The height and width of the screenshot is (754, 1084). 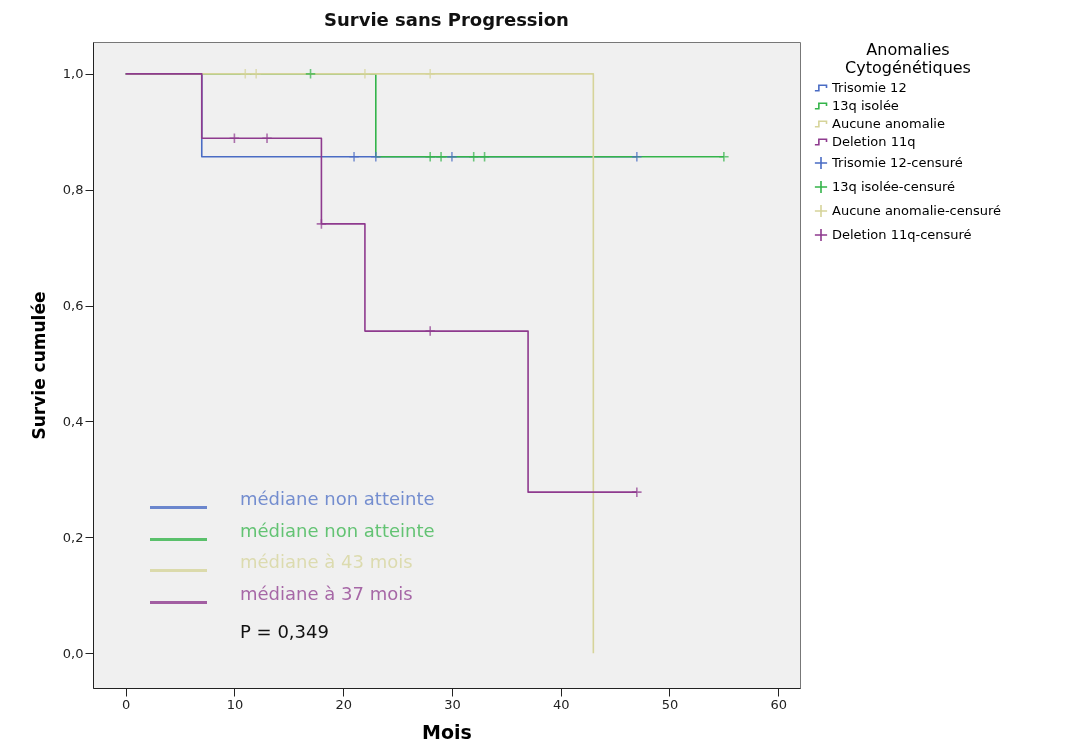 I want to click on y-tick-label: 0,8, so click(x=73, y=190).